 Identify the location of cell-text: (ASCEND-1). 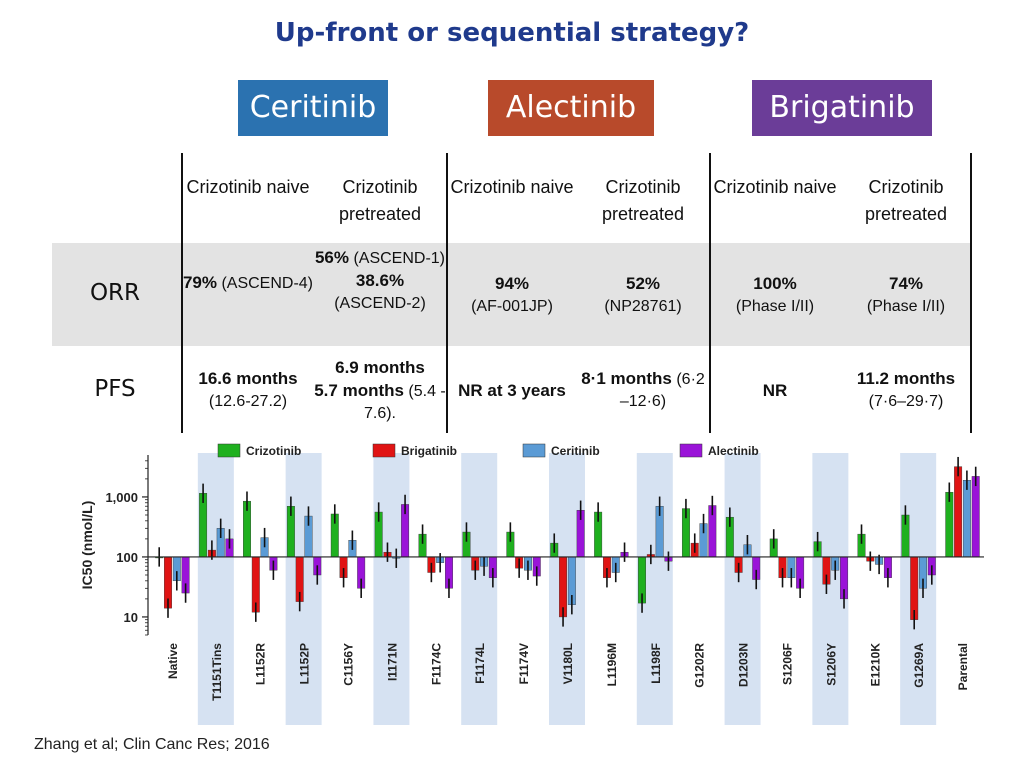
(397, 258).